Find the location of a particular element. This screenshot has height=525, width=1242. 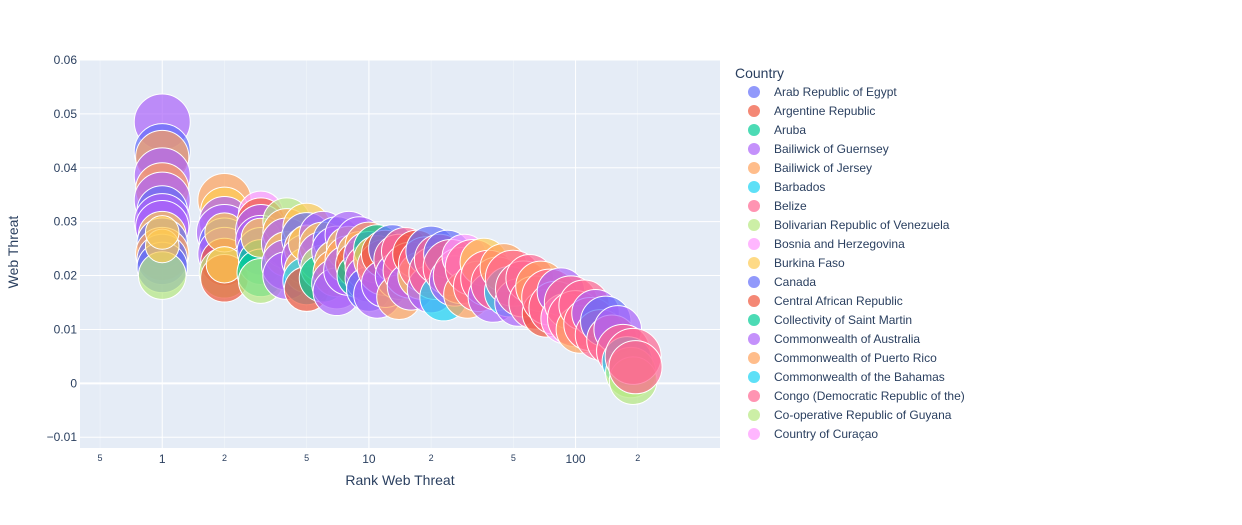

legend-label: Congo (Democratic Republic of the) is located at coordinates (869, 396).